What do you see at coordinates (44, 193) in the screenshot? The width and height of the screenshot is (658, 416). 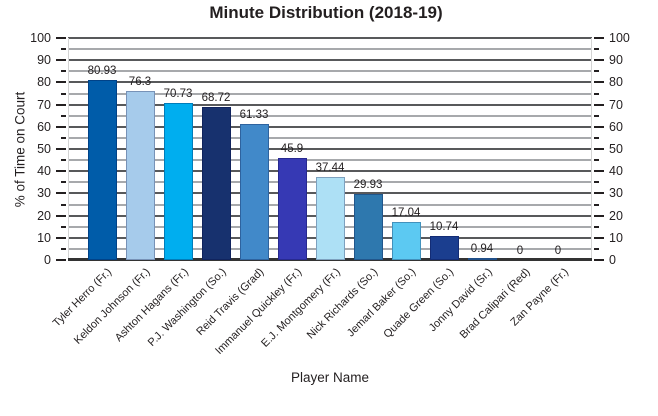 I see `y-tick-label: 30` at bounding box center [44, 193].